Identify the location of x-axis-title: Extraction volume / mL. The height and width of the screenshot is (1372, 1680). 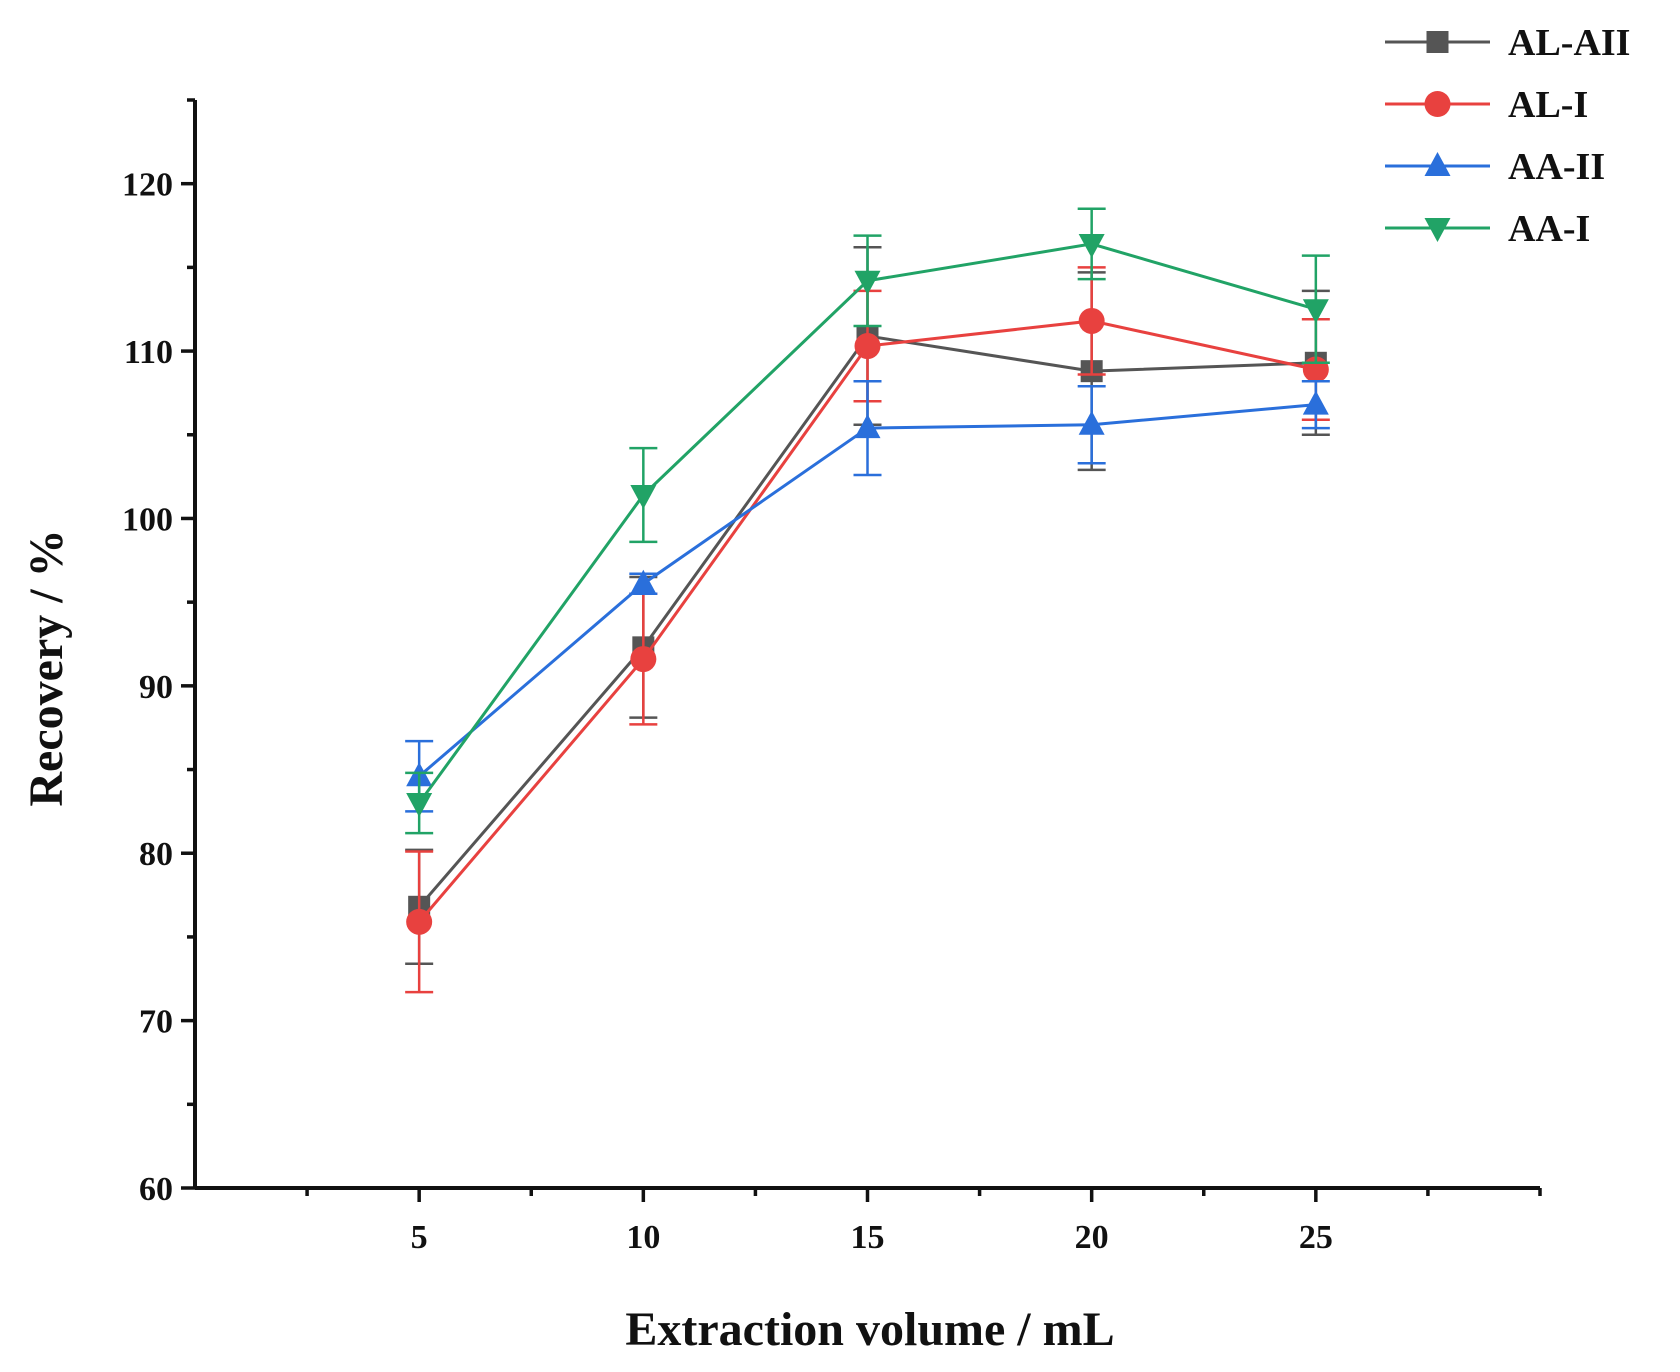
(869, 1329).